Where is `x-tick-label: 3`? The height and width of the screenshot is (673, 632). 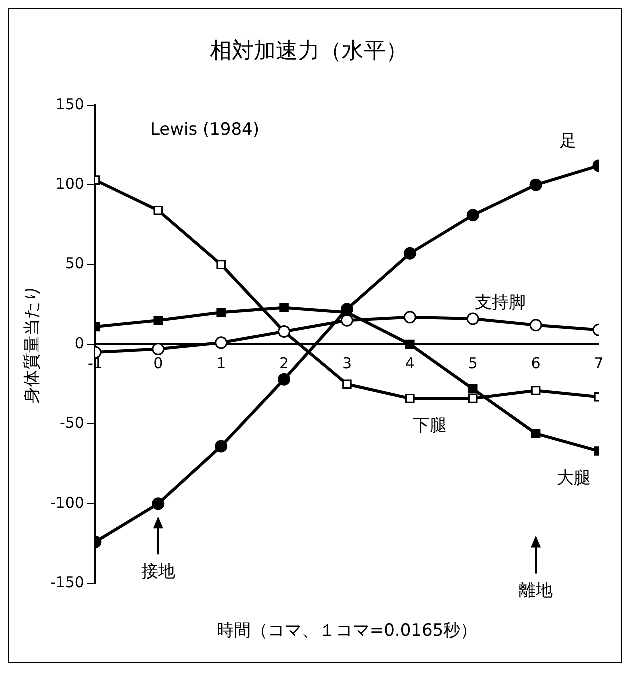 x-tick-label: 3 is located at coordinates (347, 363).